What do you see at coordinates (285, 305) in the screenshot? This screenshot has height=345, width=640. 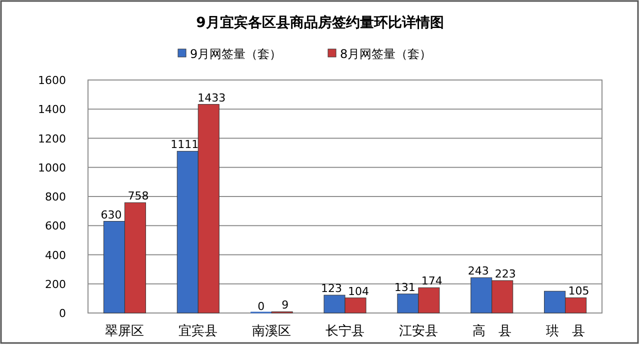 I see `data-label: 9` at bounding box center [285, 305].